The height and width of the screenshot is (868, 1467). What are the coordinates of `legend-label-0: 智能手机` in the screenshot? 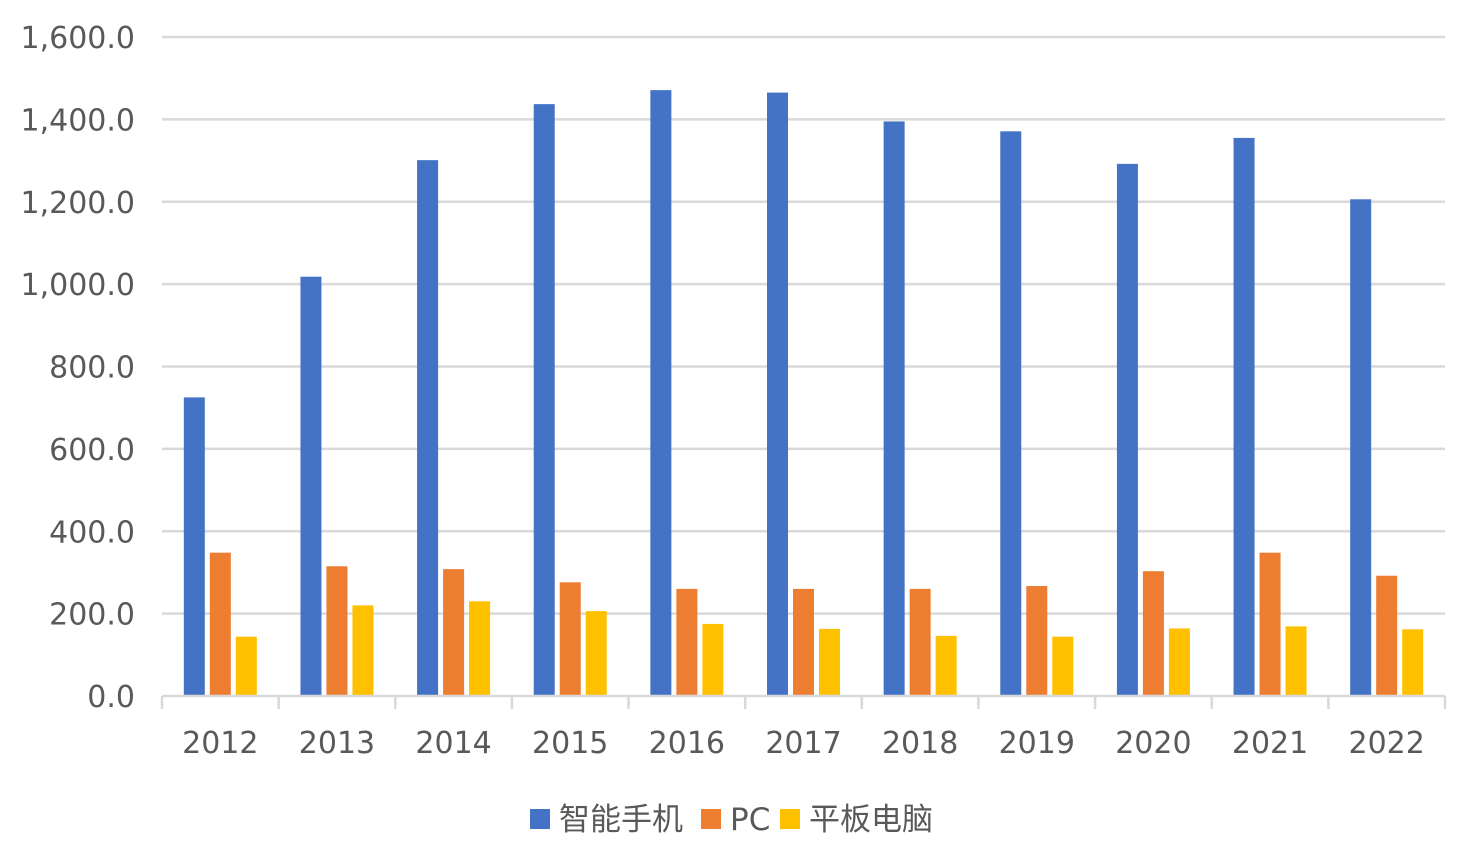 It's located at (621, 820).